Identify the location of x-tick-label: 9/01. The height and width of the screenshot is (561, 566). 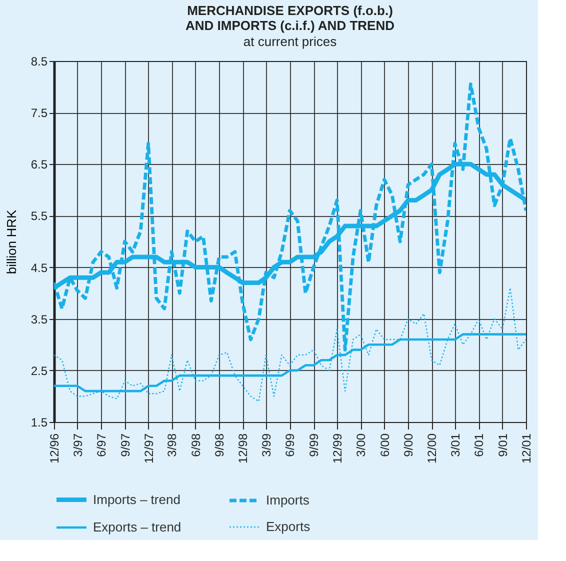
(503, 445).